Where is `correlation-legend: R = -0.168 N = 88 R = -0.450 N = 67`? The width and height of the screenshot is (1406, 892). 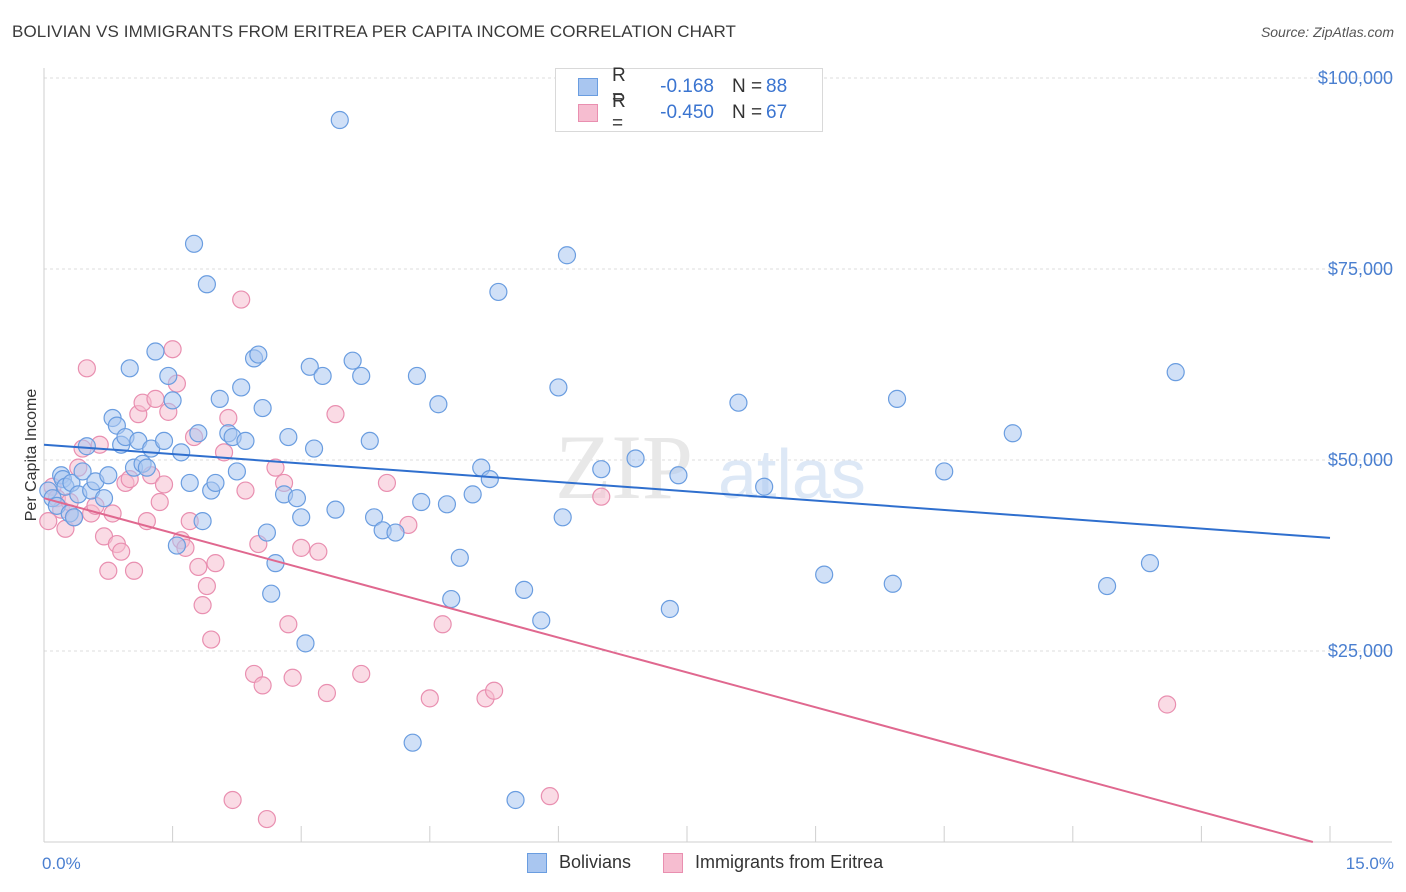 correlation-legend: R = -0.168 N = 88 R = -0.450 N = 67 is located at coordinates (689, 99).